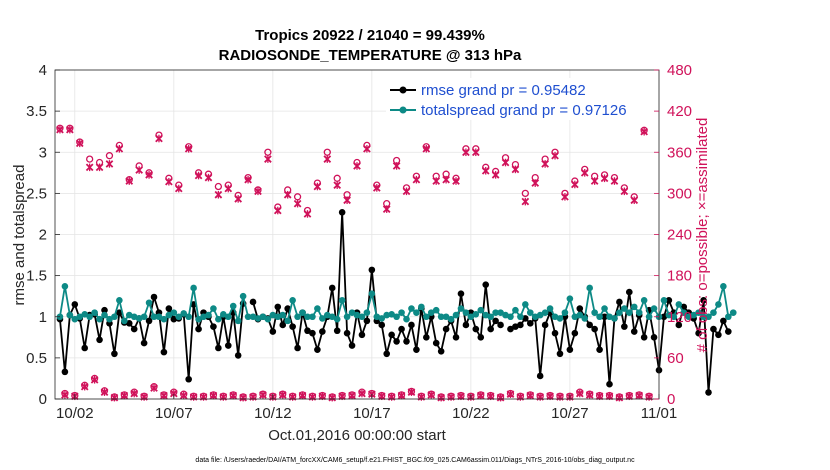  What do you see at coordinates (679, 111) in the screenshot?
I see `right-tick-label: 420` at bounding box center [679, 111].